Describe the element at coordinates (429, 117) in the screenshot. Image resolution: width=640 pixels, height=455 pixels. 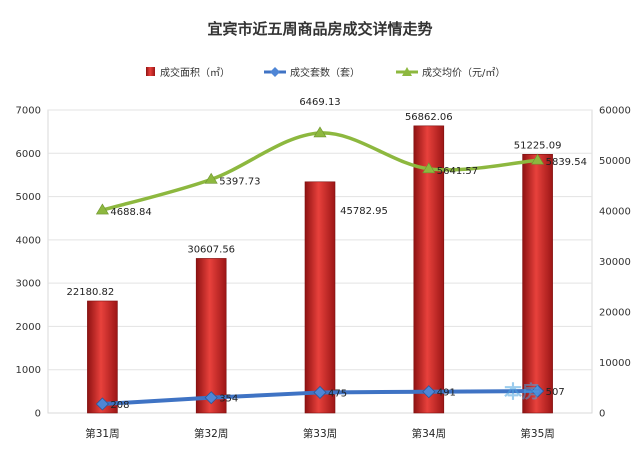
I see `bar-data-label: 56862.06` at that location.